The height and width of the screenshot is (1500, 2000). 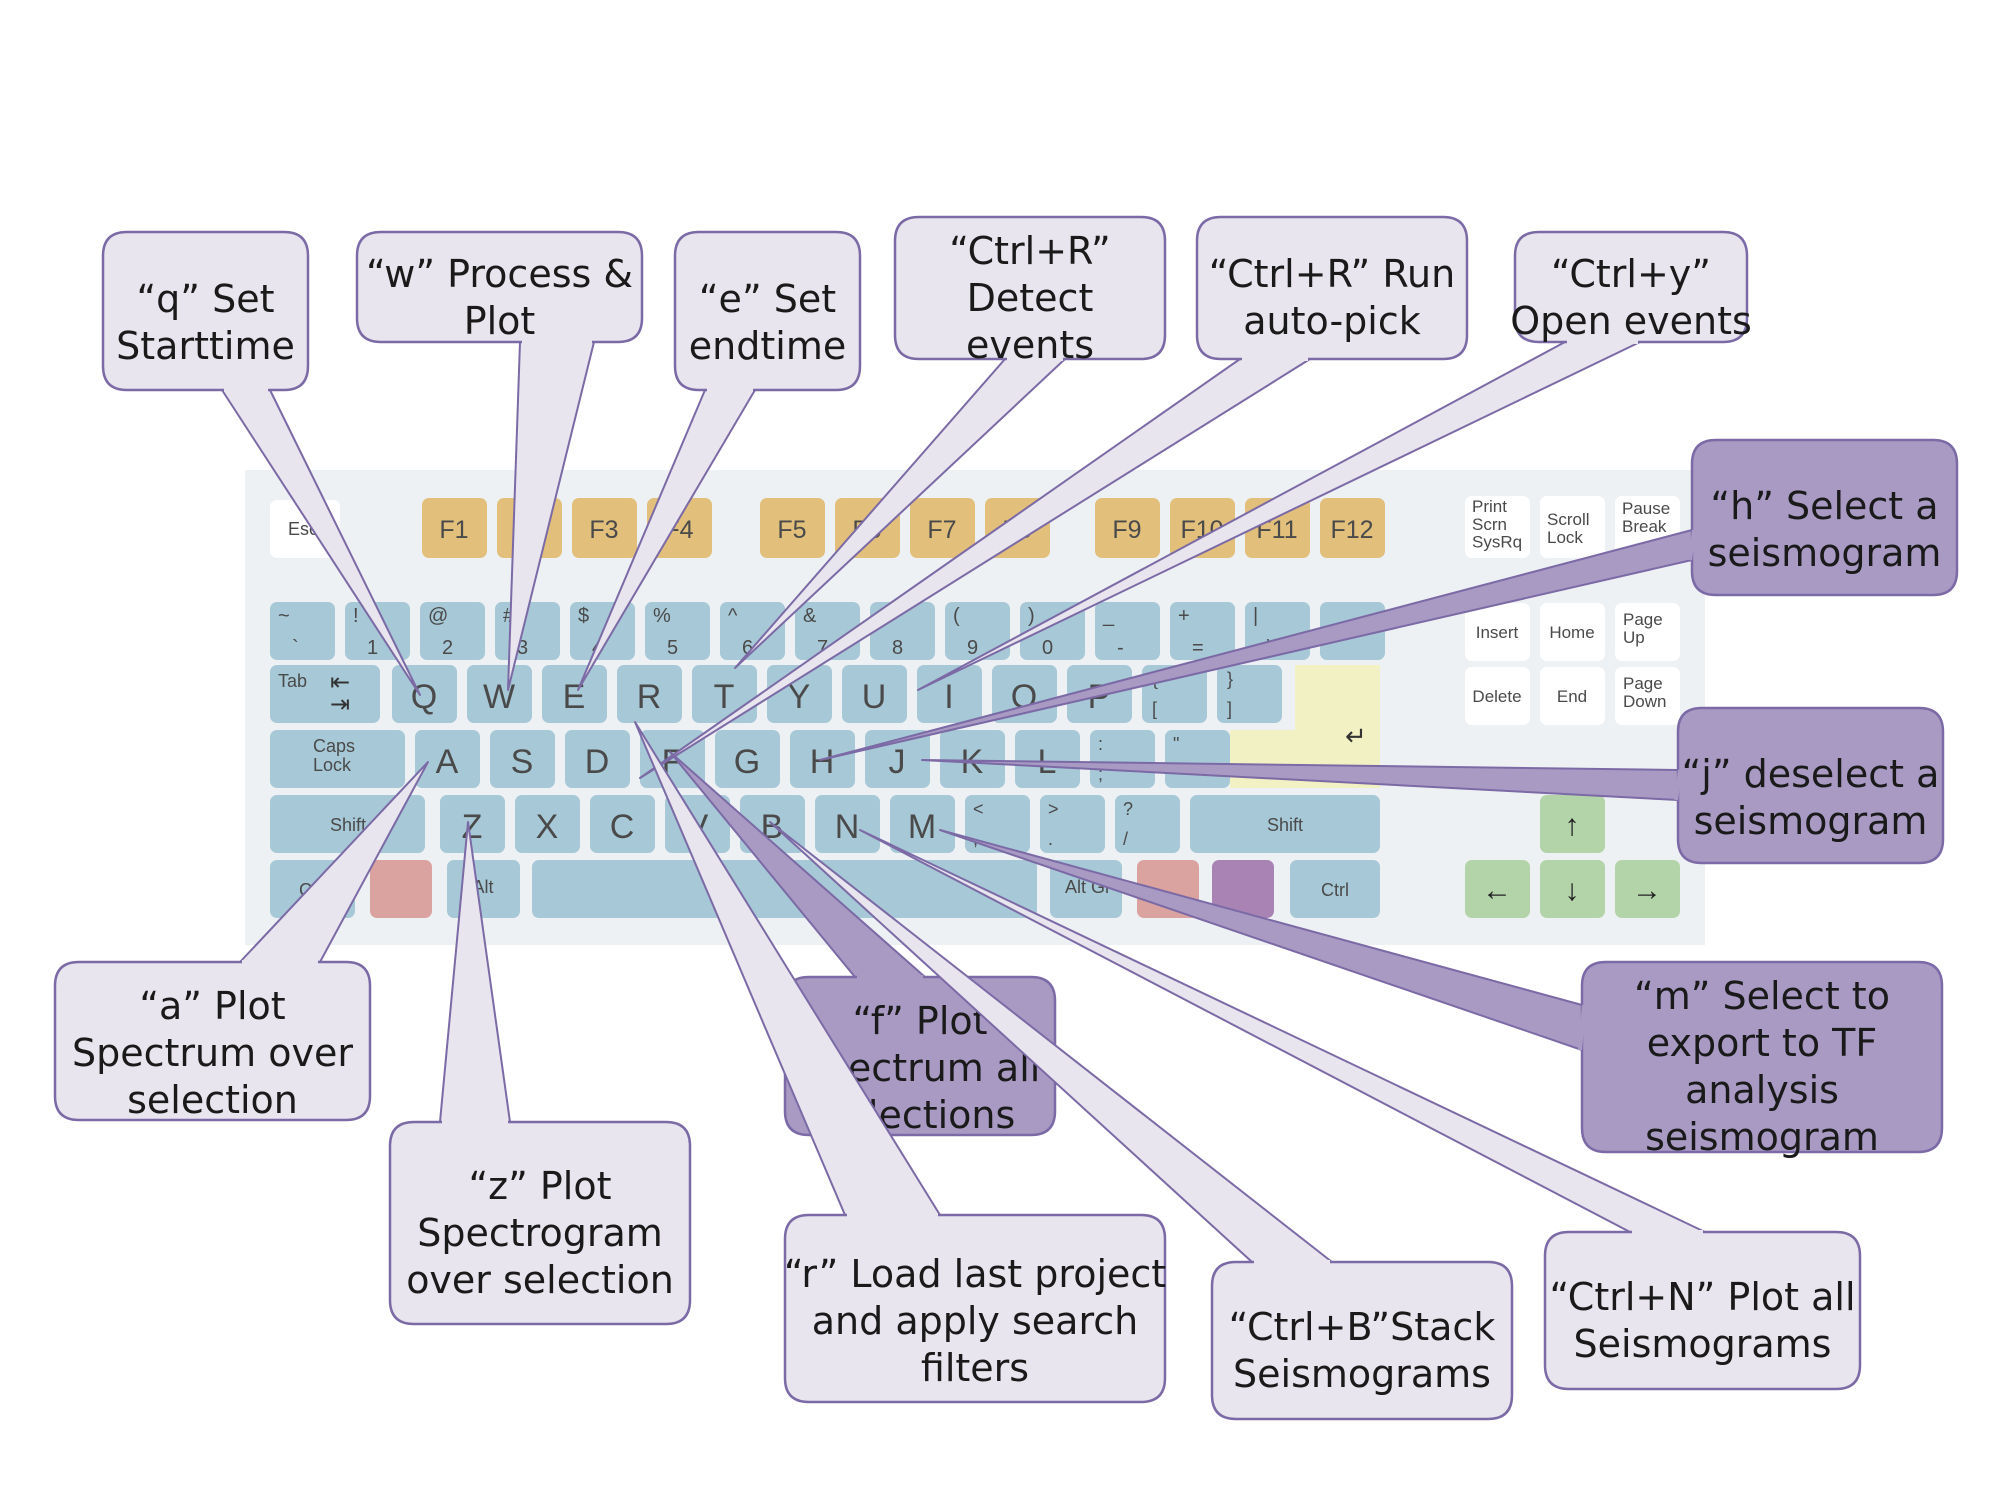 What do you see at coordinates (1647, 696) in the screenshot?
I see `key-page-down: Page Down` at bounding box center [1647, 696].